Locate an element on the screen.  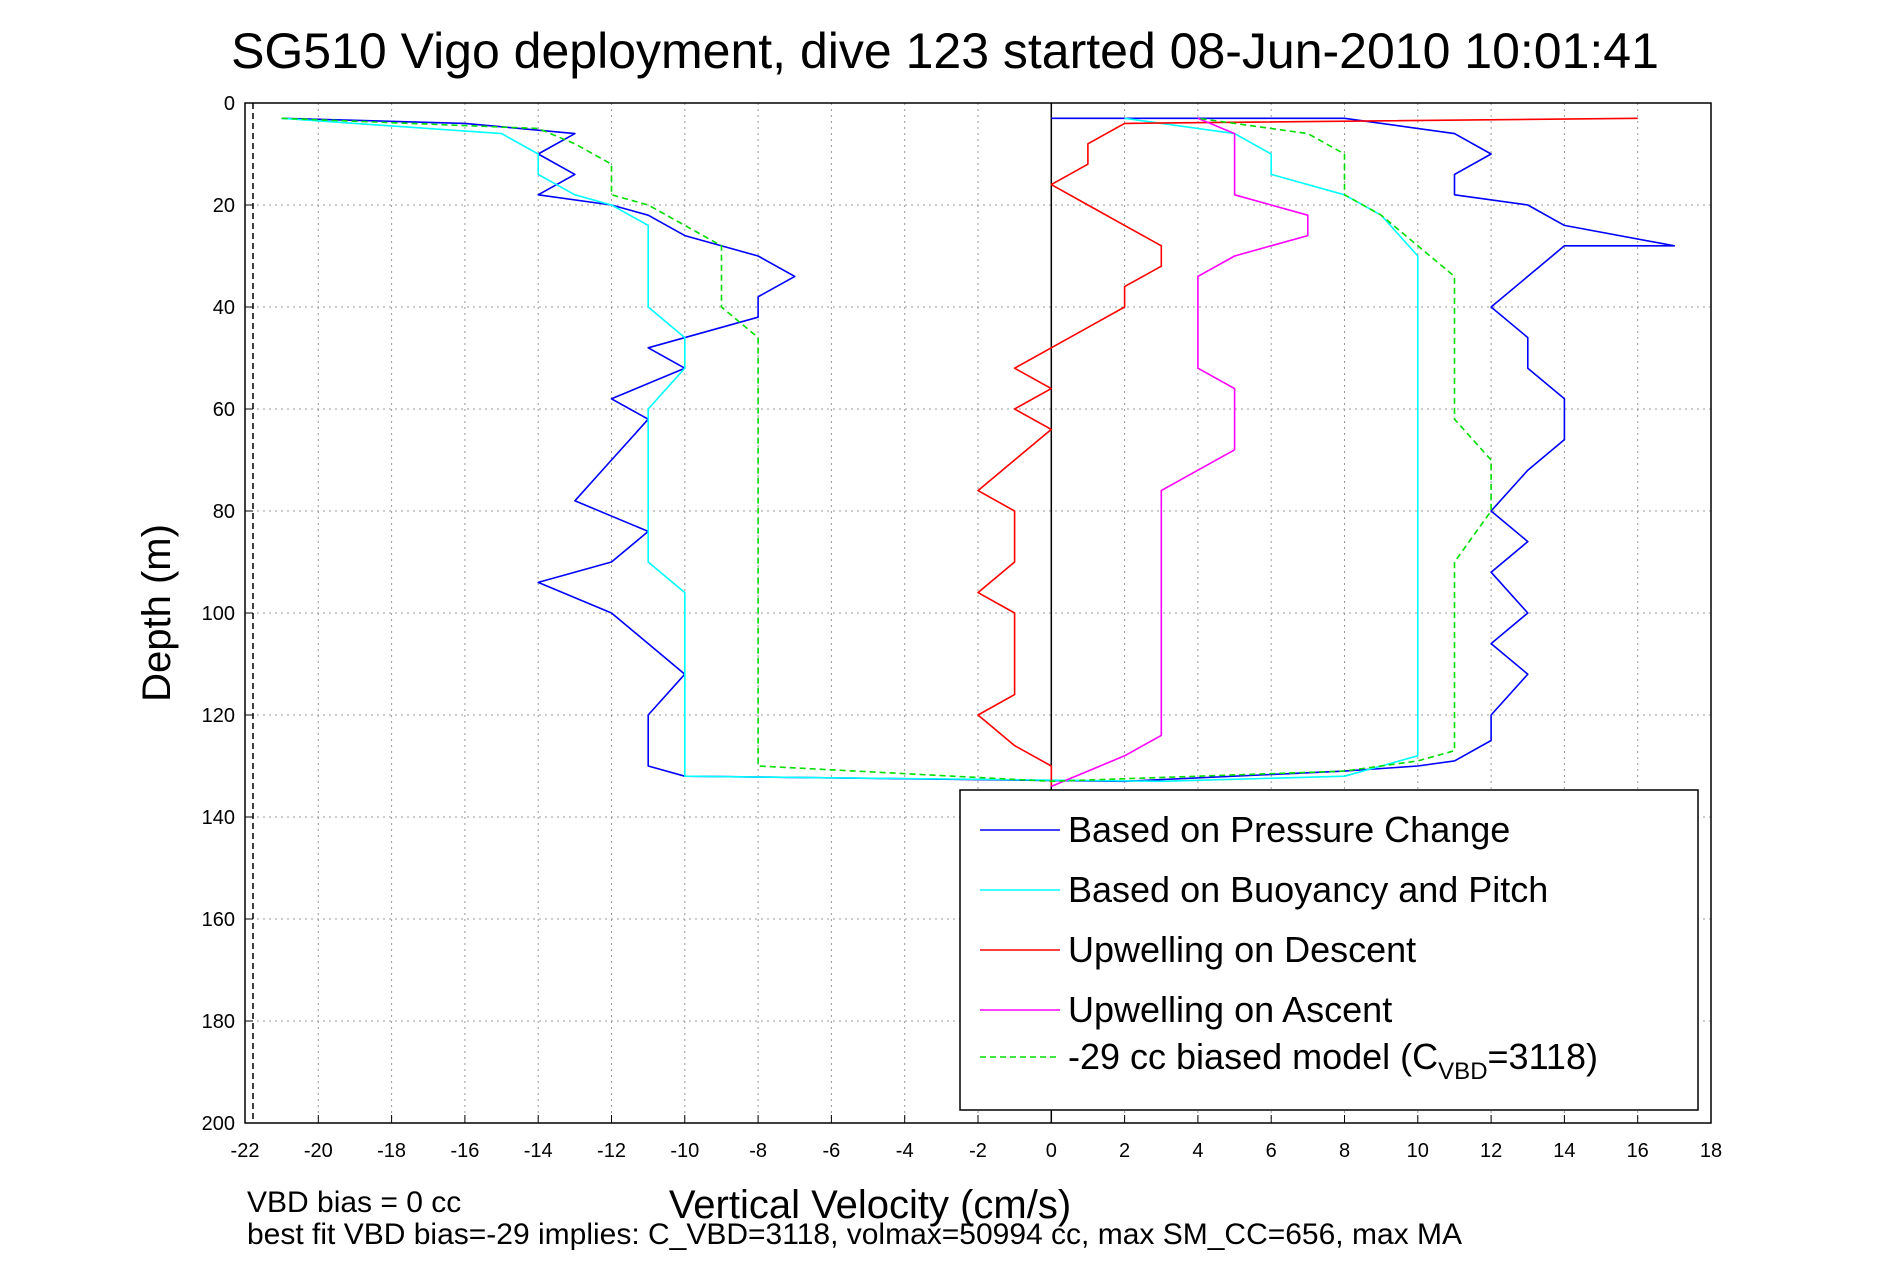
legend-label-subscript: VBD is located at coordinates (1462, 1071).